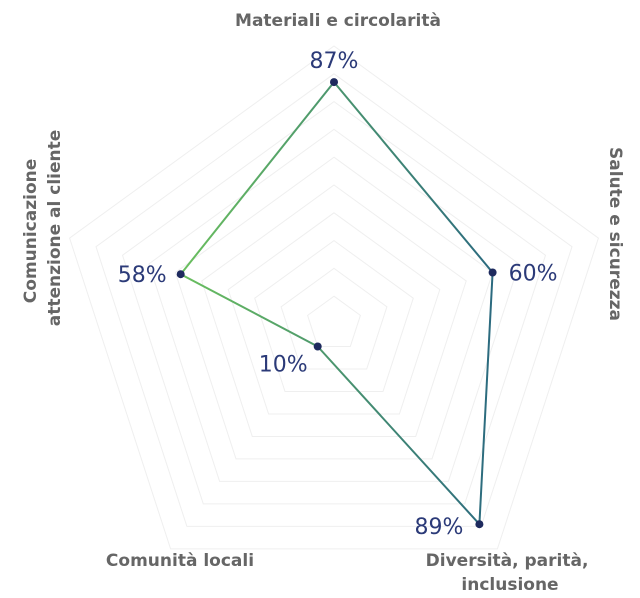 The height and width of the screenshot is (598, 640). I want to click on value-label-diversita: 89%, so click(438, 527).